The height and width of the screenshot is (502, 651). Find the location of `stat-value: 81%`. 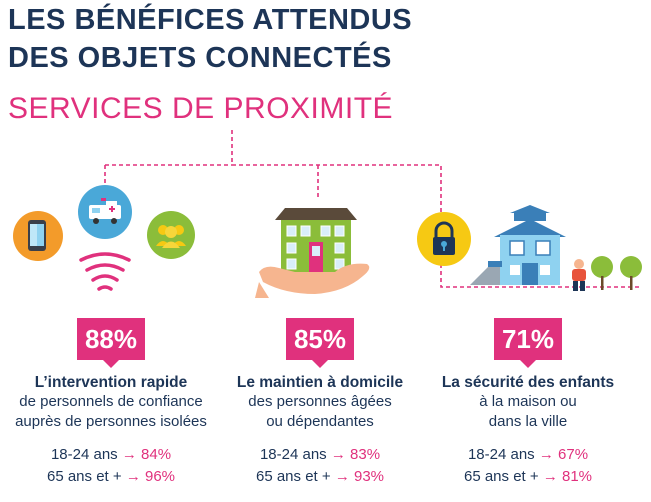

stat-value: 81% is located at coordinates (577, 476).